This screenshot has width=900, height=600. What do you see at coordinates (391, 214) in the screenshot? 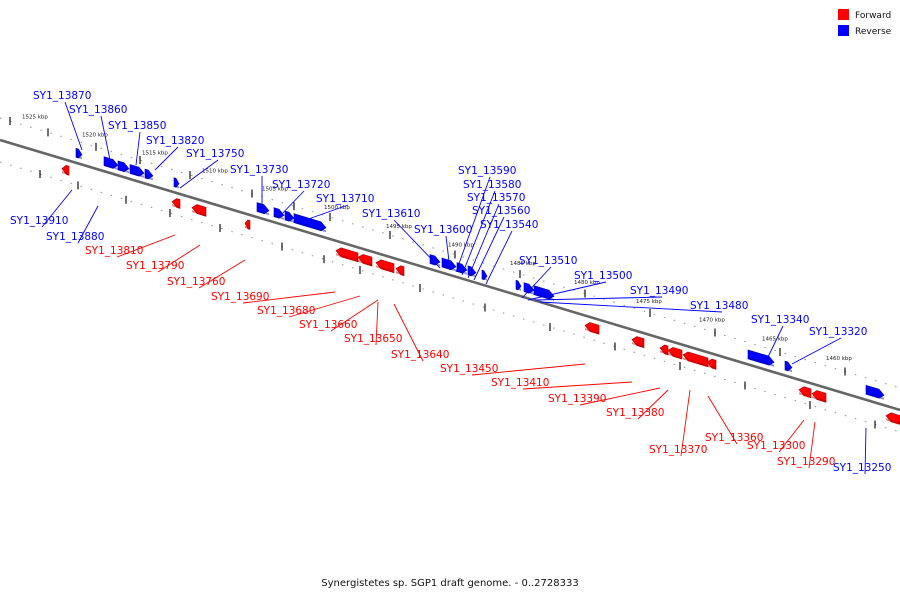
I see `gene-label-sy1-13610: SY1_13610` at bounding box center [391, 214].